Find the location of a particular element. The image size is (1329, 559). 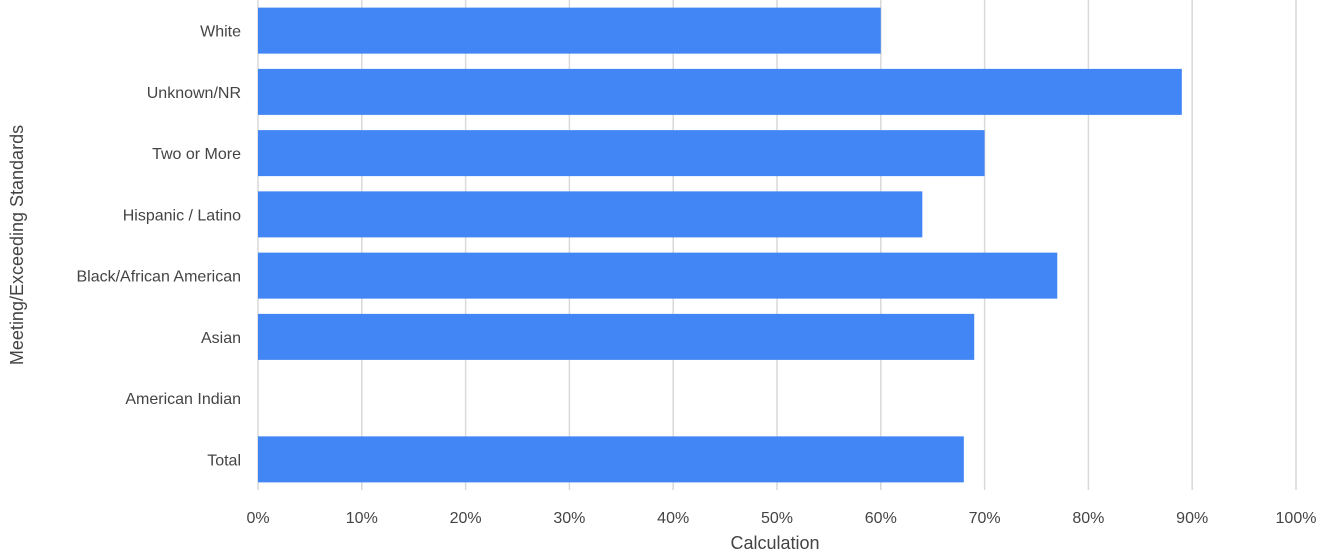

x-tick-labels: 0% 10% 20% 30% 40% 50% 60% 70% 80% 90% 100% is located at coordinates (781, 518).